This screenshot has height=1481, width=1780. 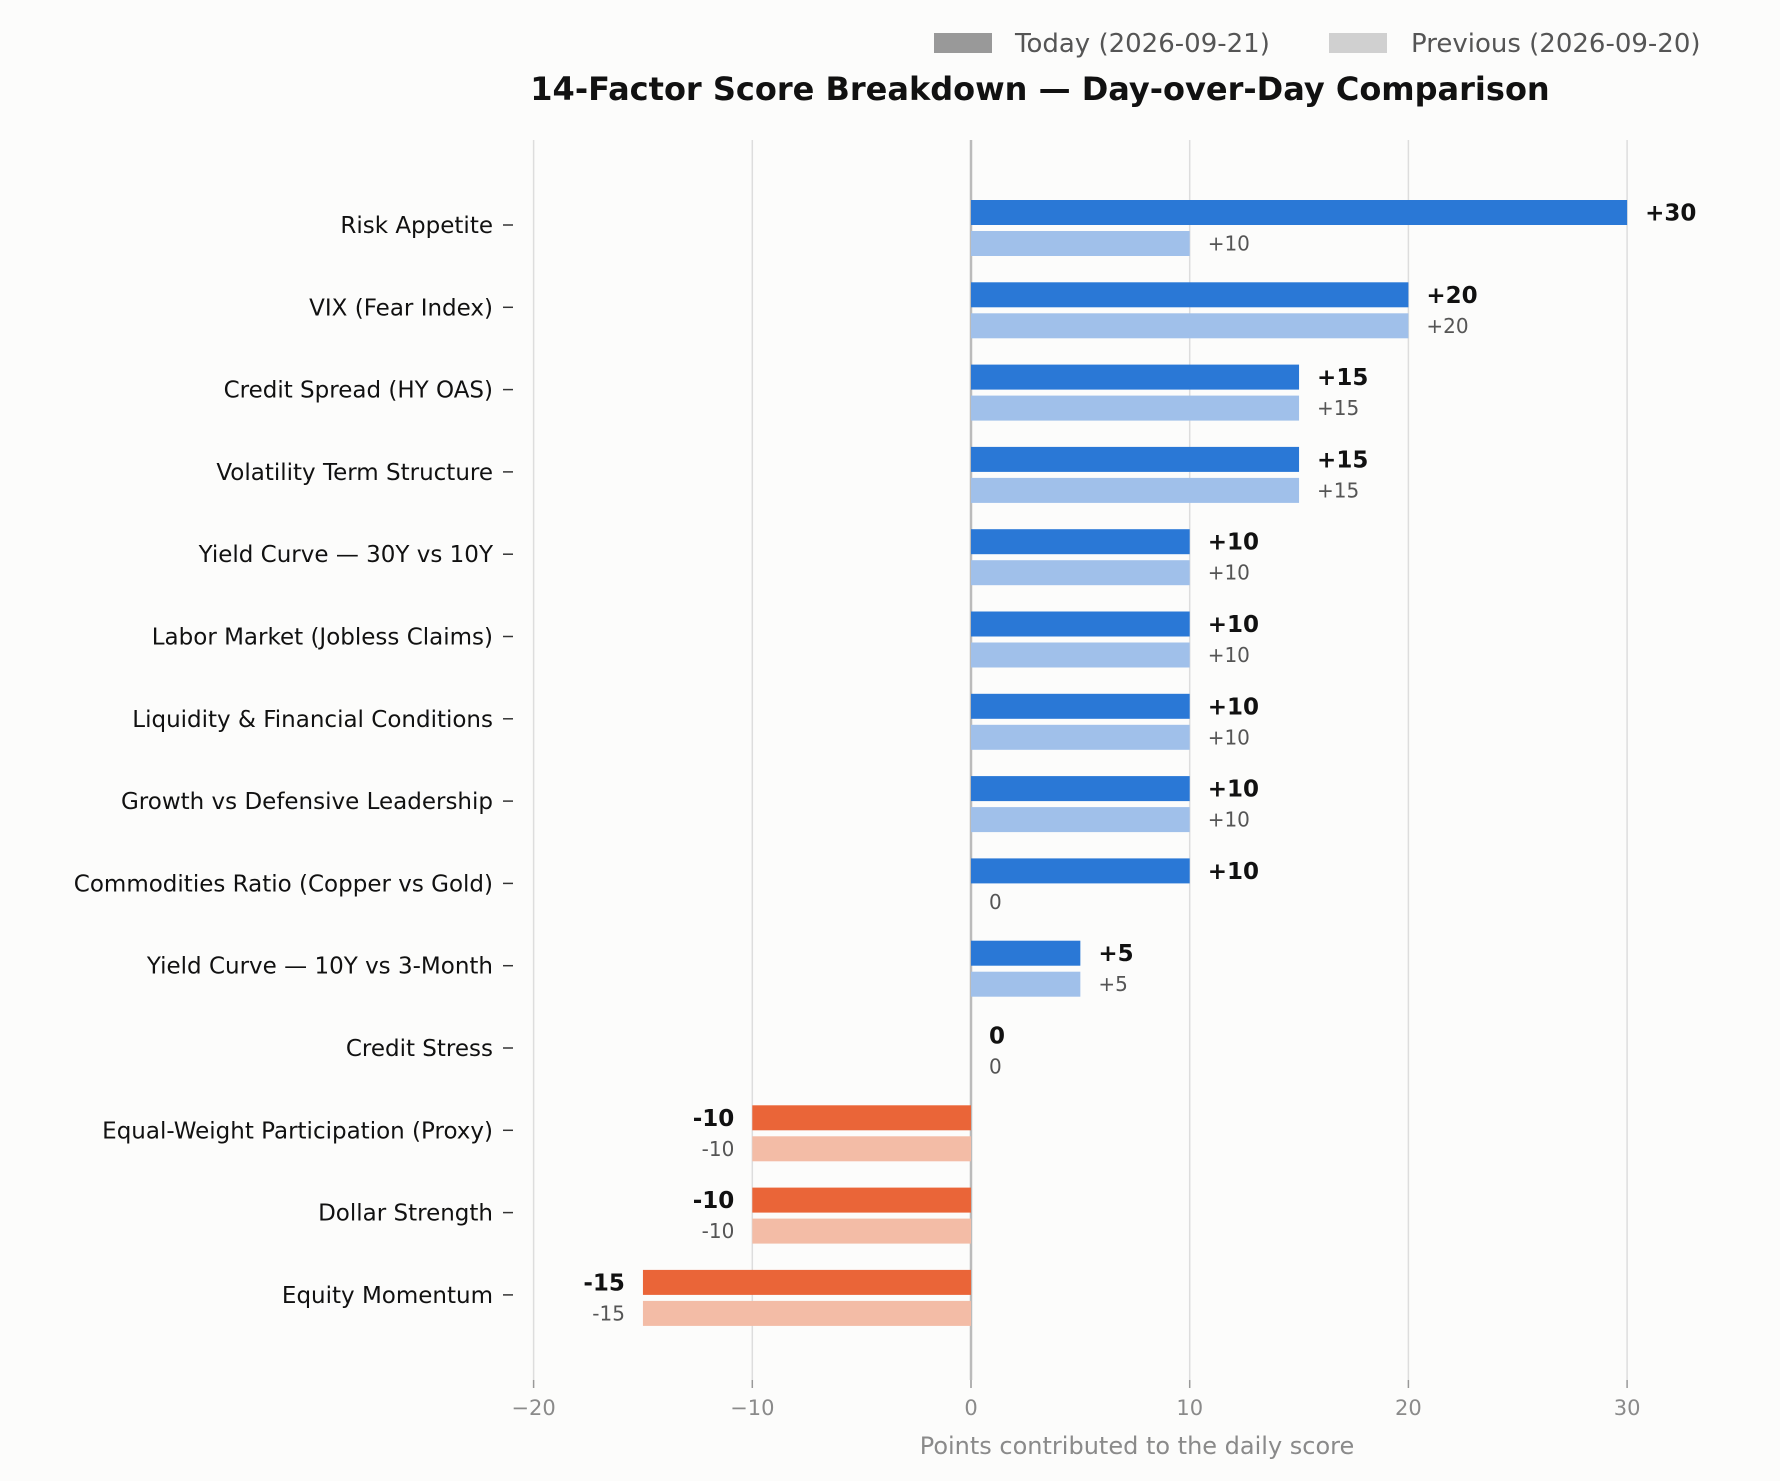 I want to click on x-tick-label: 10, so click(x=1189, y=1408).